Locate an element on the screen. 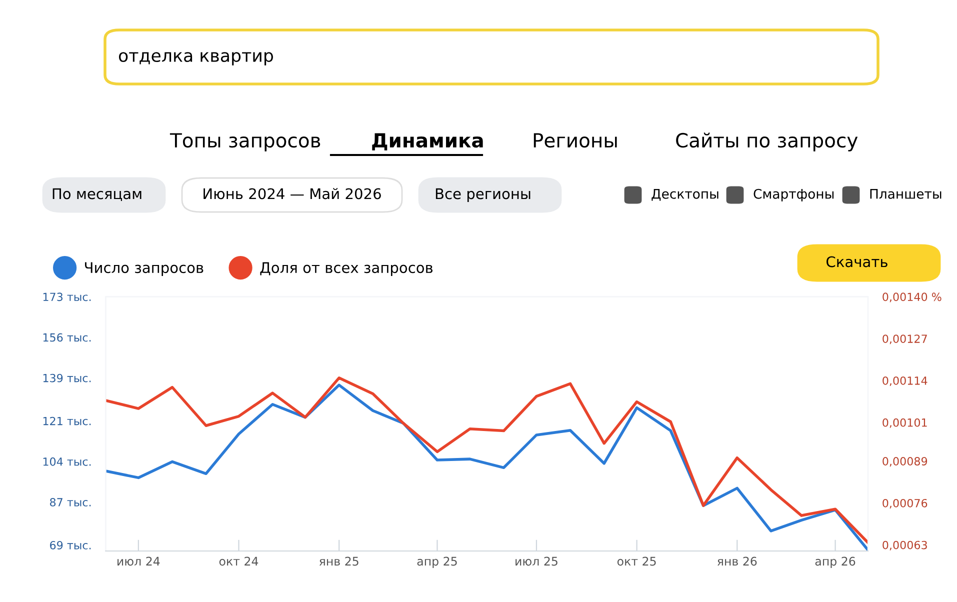  text: Топы запросов is located at coordinates (245, 142).